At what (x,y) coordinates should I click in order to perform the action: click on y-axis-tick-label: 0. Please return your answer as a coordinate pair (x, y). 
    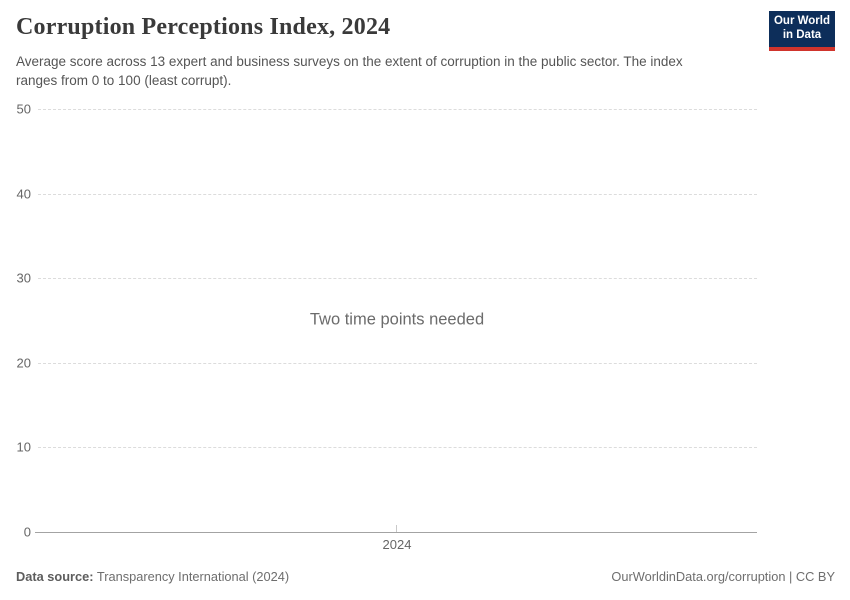
    Looking at the image, I should click on (27, 532).